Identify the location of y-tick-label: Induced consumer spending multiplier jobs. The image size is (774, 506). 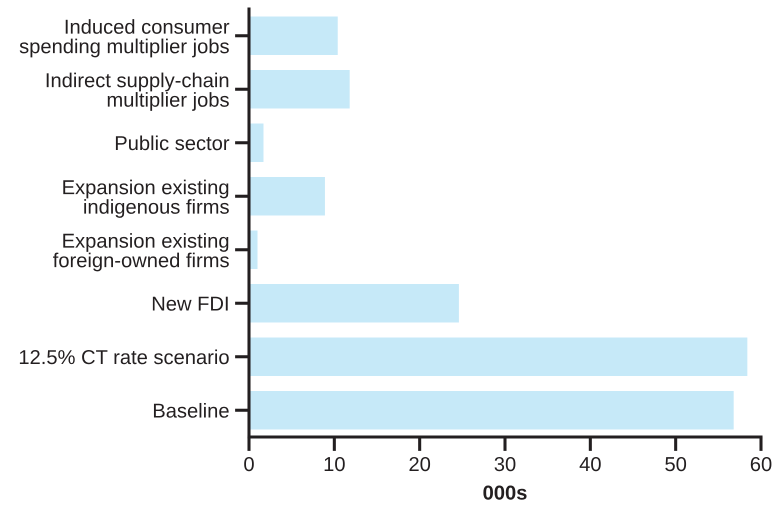
(125, 38).